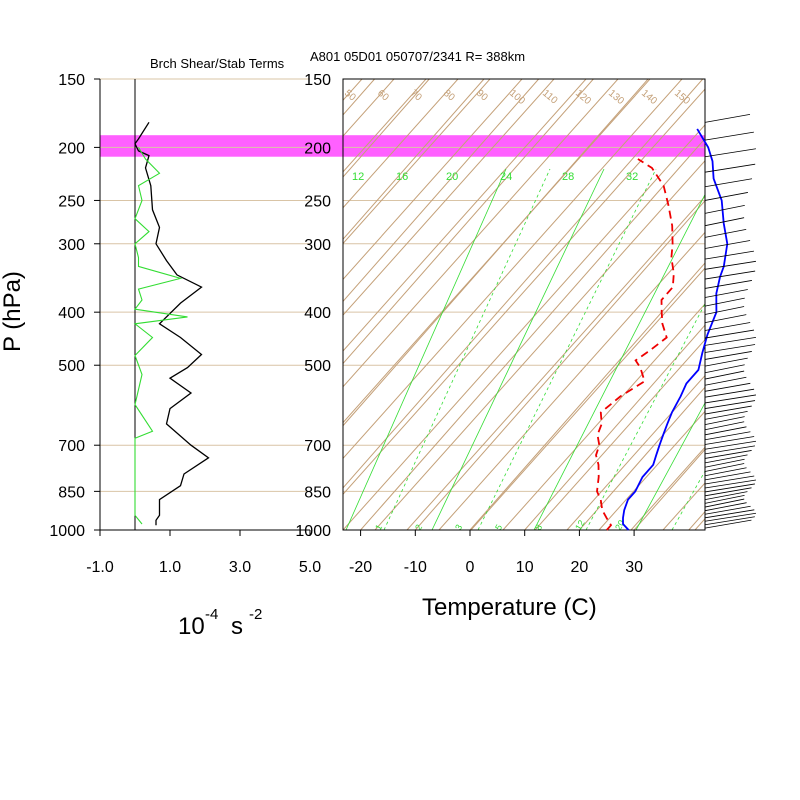  Describe the element at coordinates (538, 527) in the screenshot. I see `mixing-ratio-bottom-label: 8` at that location.